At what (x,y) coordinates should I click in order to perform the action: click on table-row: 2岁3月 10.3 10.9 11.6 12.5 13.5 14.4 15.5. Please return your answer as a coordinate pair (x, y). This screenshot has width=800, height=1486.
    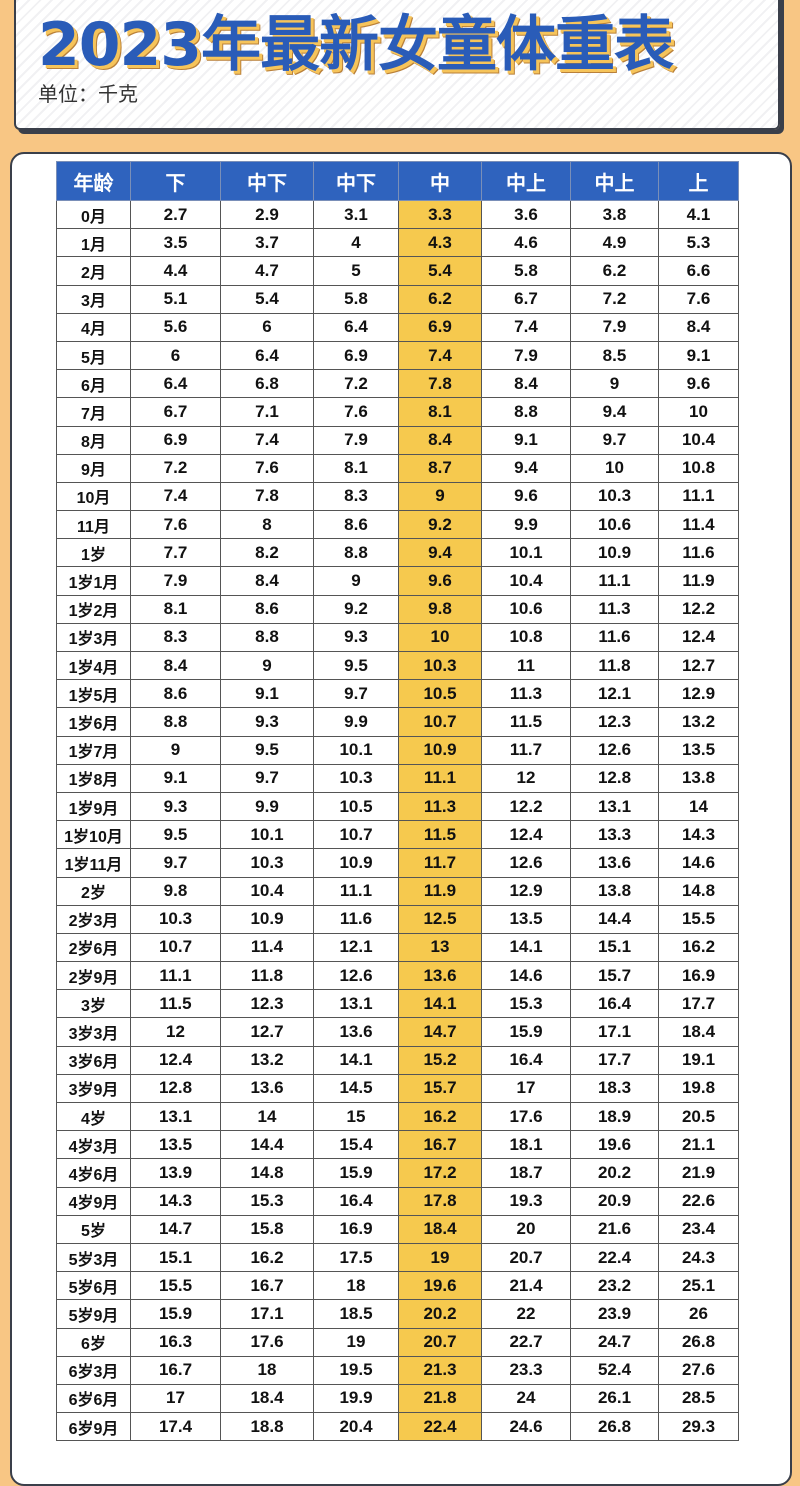
    Looking at the image, I should click on (397, 919).